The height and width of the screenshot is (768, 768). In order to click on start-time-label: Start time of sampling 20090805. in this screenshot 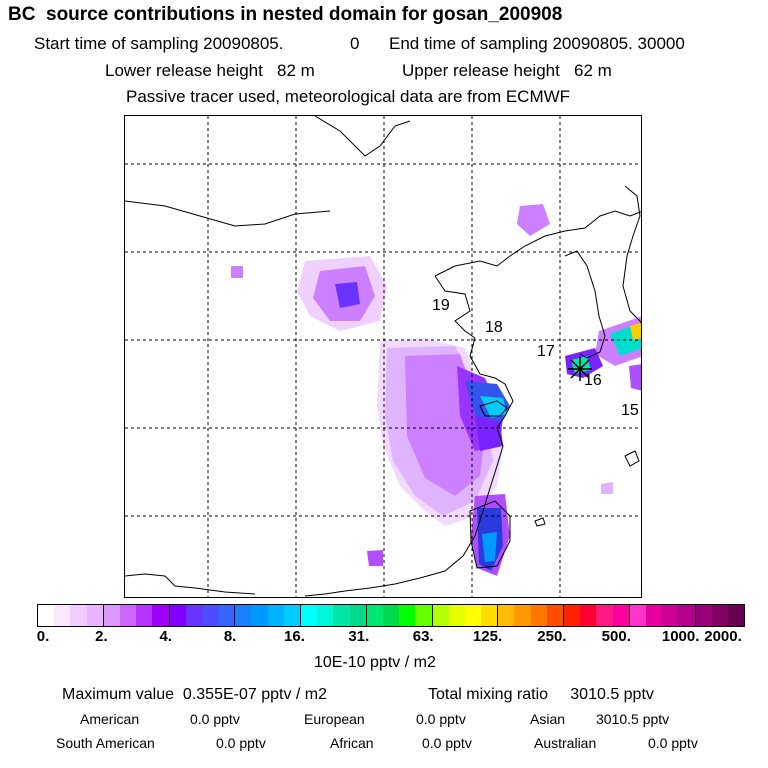, I will do `click(159, 43)`.